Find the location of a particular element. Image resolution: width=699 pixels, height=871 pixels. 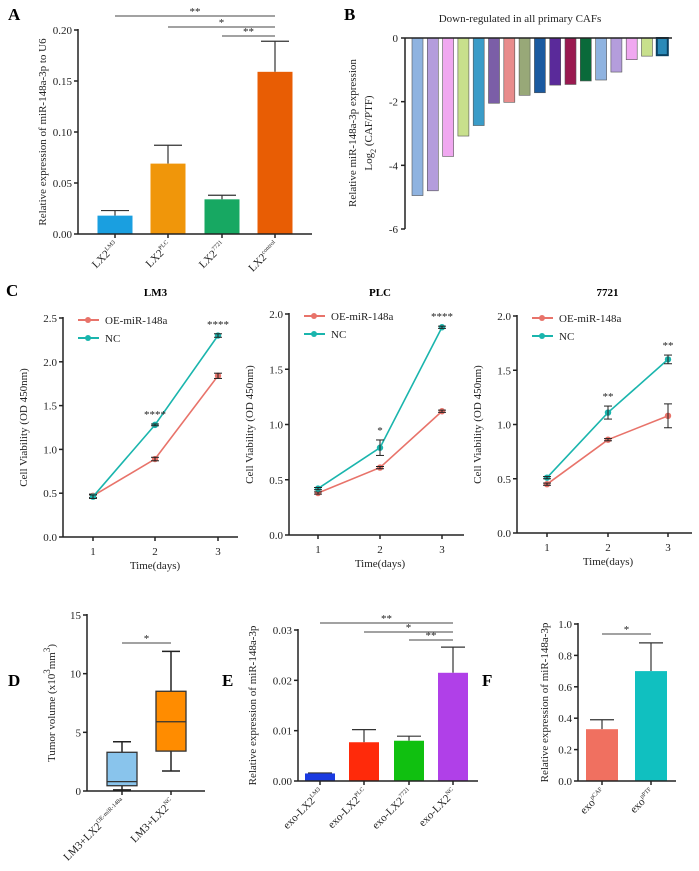

y-tick-label: 0.20 is located at coordinates (63, 31).